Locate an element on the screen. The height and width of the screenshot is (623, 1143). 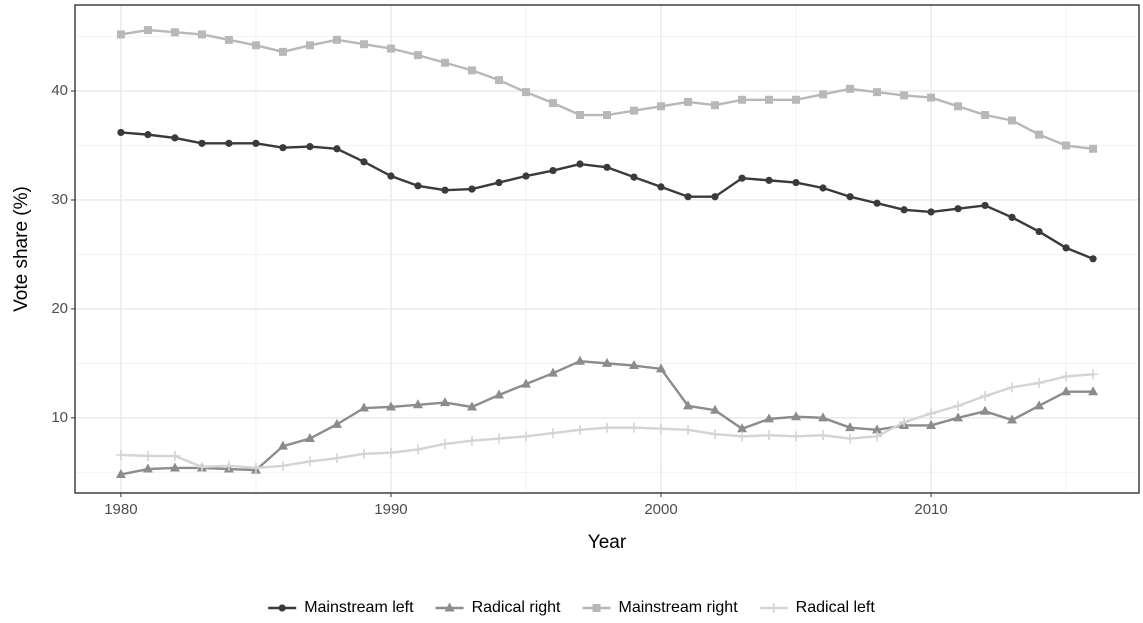
legend-text: Radical left is located at coordinates (836, 607).